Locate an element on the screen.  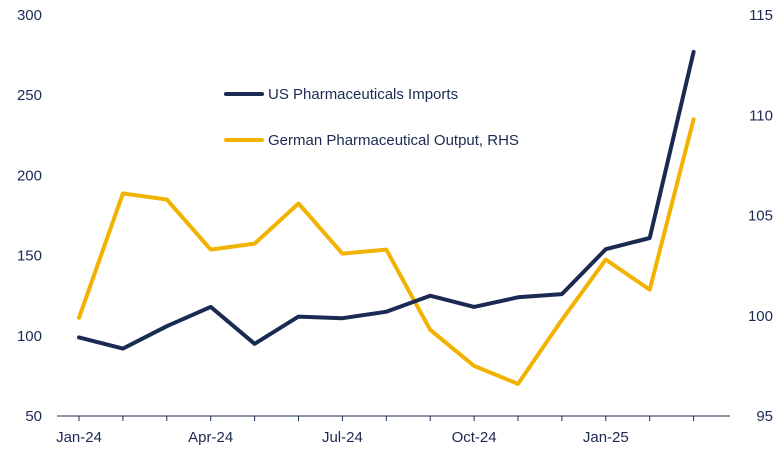
right-tick-label: 100 is located at coordinates (760, 316).